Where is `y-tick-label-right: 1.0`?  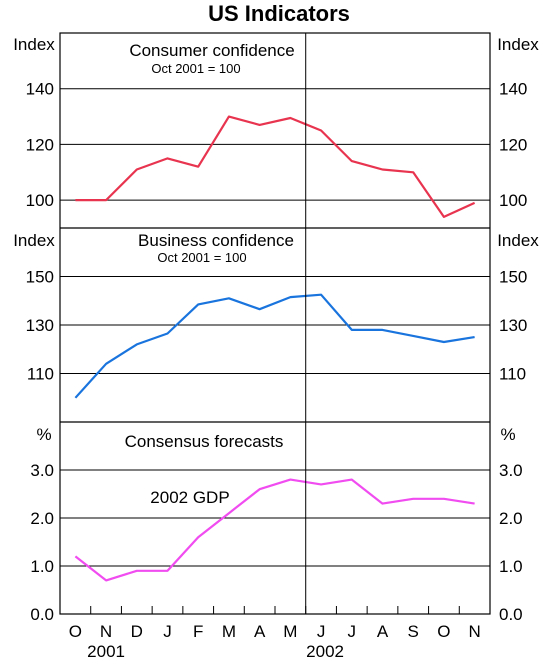
y-tick-label-right: 1.0 is located at coordinates (511, 566).